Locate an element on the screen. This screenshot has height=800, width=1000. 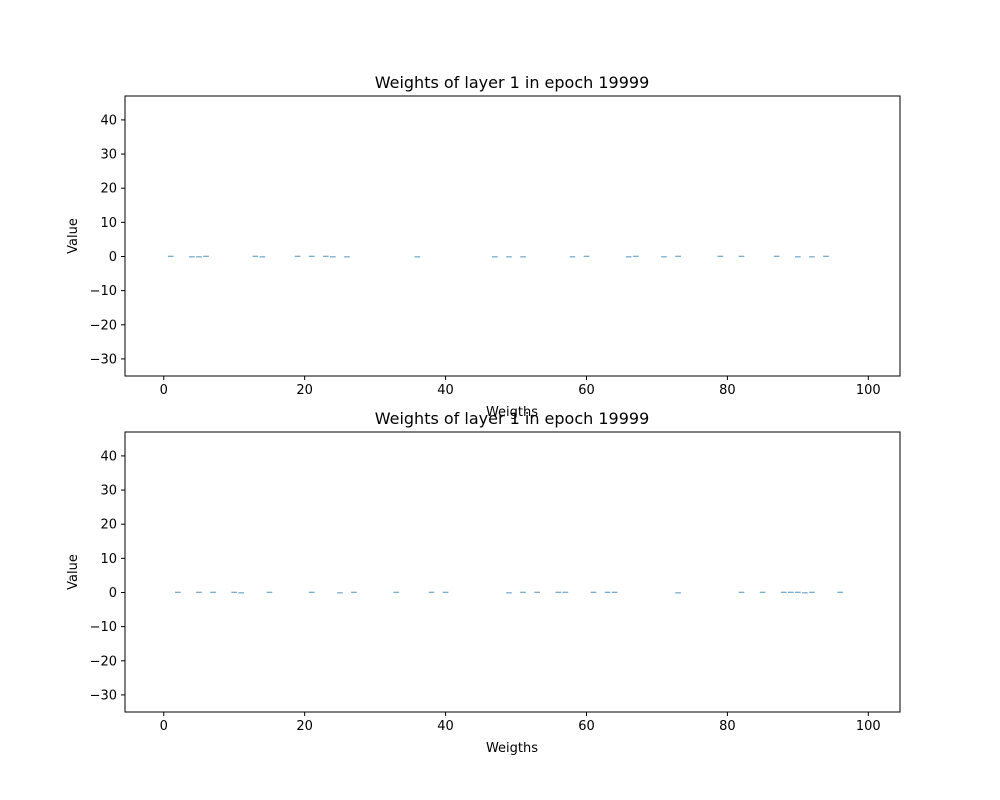
chart-1-x-tick-label: 0 is located at coordinates (164, 390).